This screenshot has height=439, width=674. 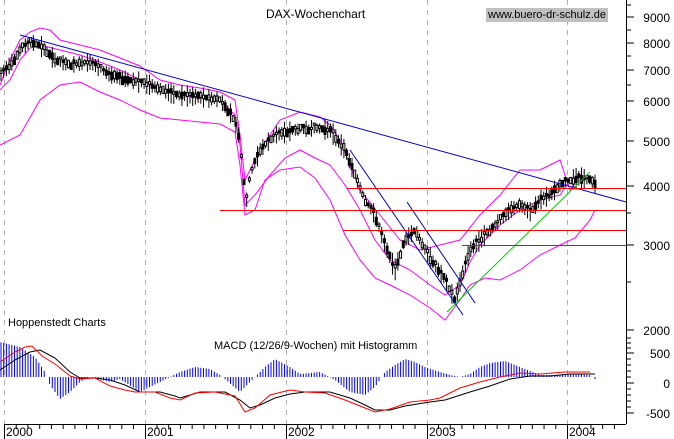 What do you see at coordinates (19, 432) in the screenshot?
I see `x-tick-2000: 2000` at bounding box center [19, 432].